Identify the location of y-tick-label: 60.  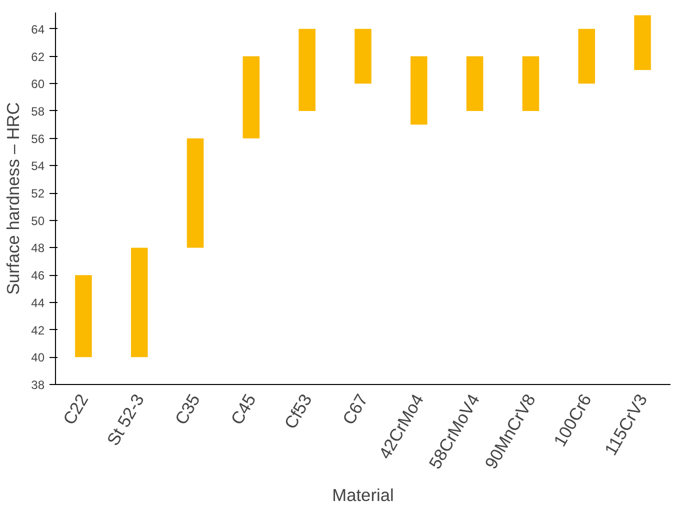
(38, 84).